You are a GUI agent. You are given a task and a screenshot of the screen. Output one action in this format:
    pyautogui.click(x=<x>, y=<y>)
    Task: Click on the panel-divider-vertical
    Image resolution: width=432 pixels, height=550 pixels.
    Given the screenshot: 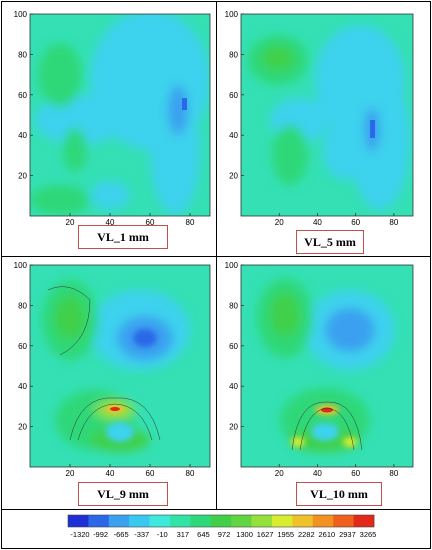 What is the action you would take?
    pyautogui.click(x=216, y=255)
    